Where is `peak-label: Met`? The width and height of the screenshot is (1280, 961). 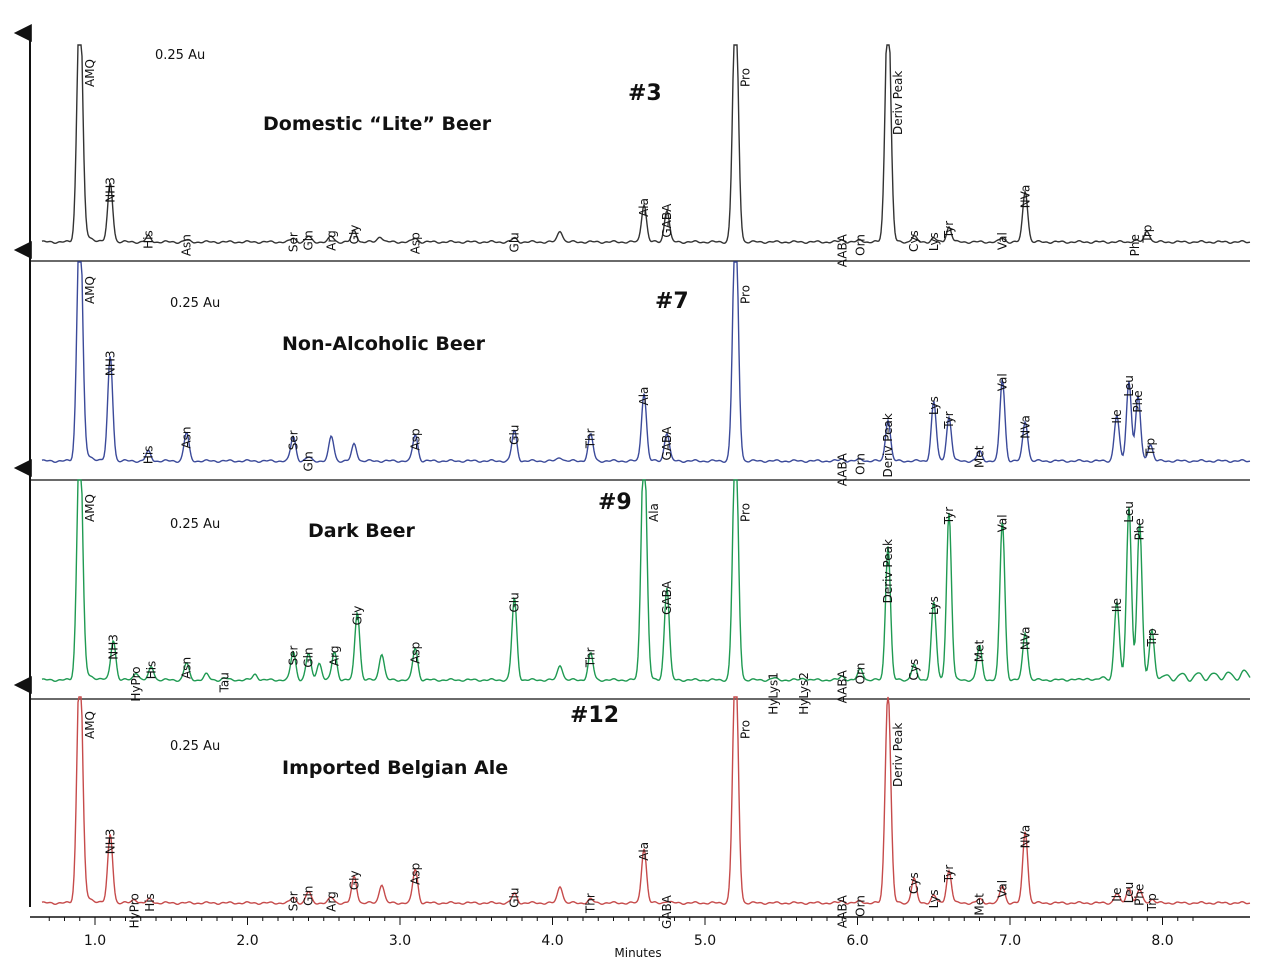
peak-label: Met is located at coordinates (980, 456).